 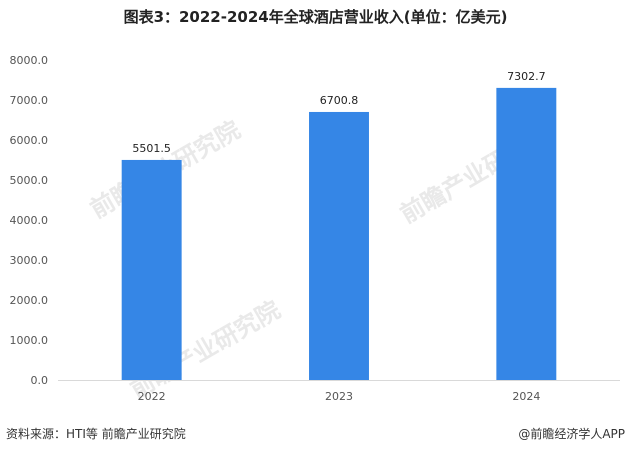 I want to click on x-axis: 2022 2023 2024, so click(x=339, y=391).